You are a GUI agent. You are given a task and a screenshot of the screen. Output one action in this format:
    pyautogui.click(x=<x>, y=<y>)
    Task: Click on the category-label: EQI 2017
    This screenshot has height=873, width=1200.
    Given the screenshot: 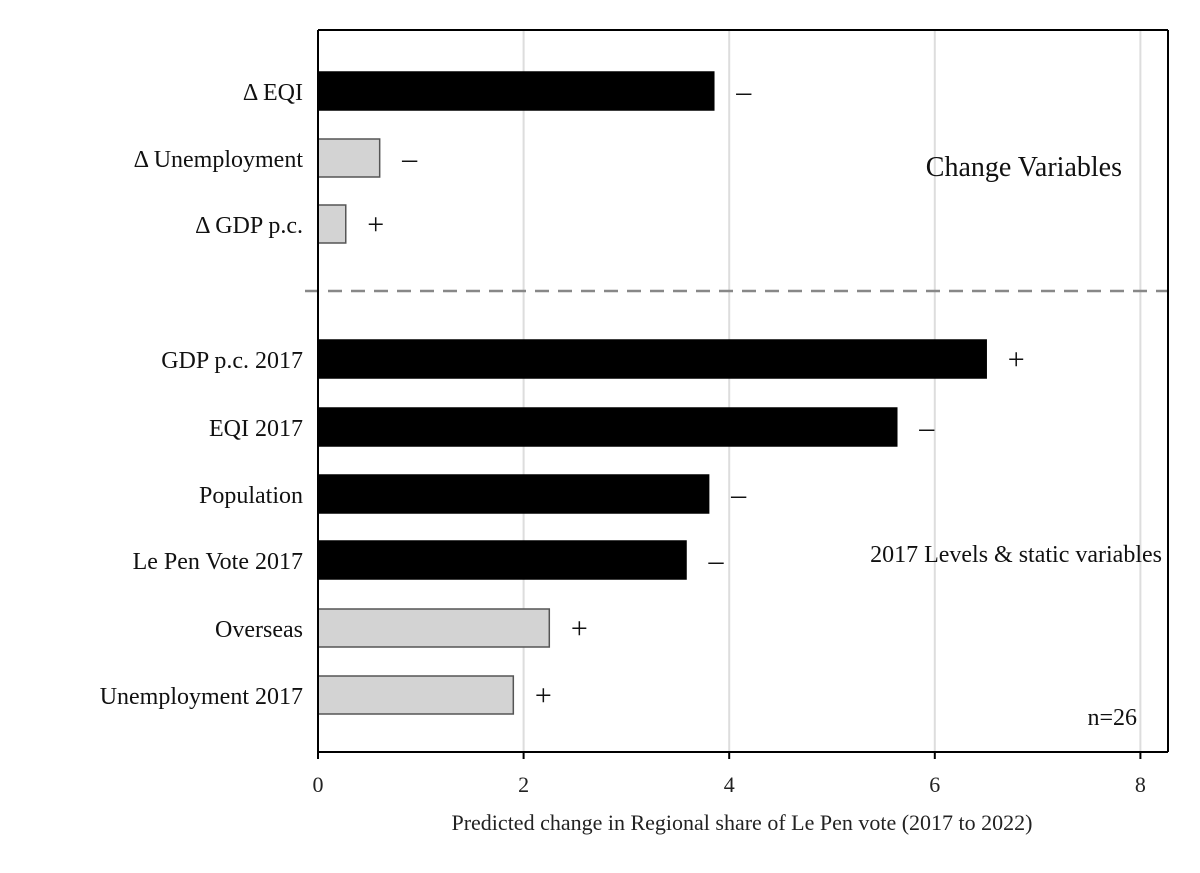 What is the action you would take?
    pyautogui.click(x=256, y=429)
    